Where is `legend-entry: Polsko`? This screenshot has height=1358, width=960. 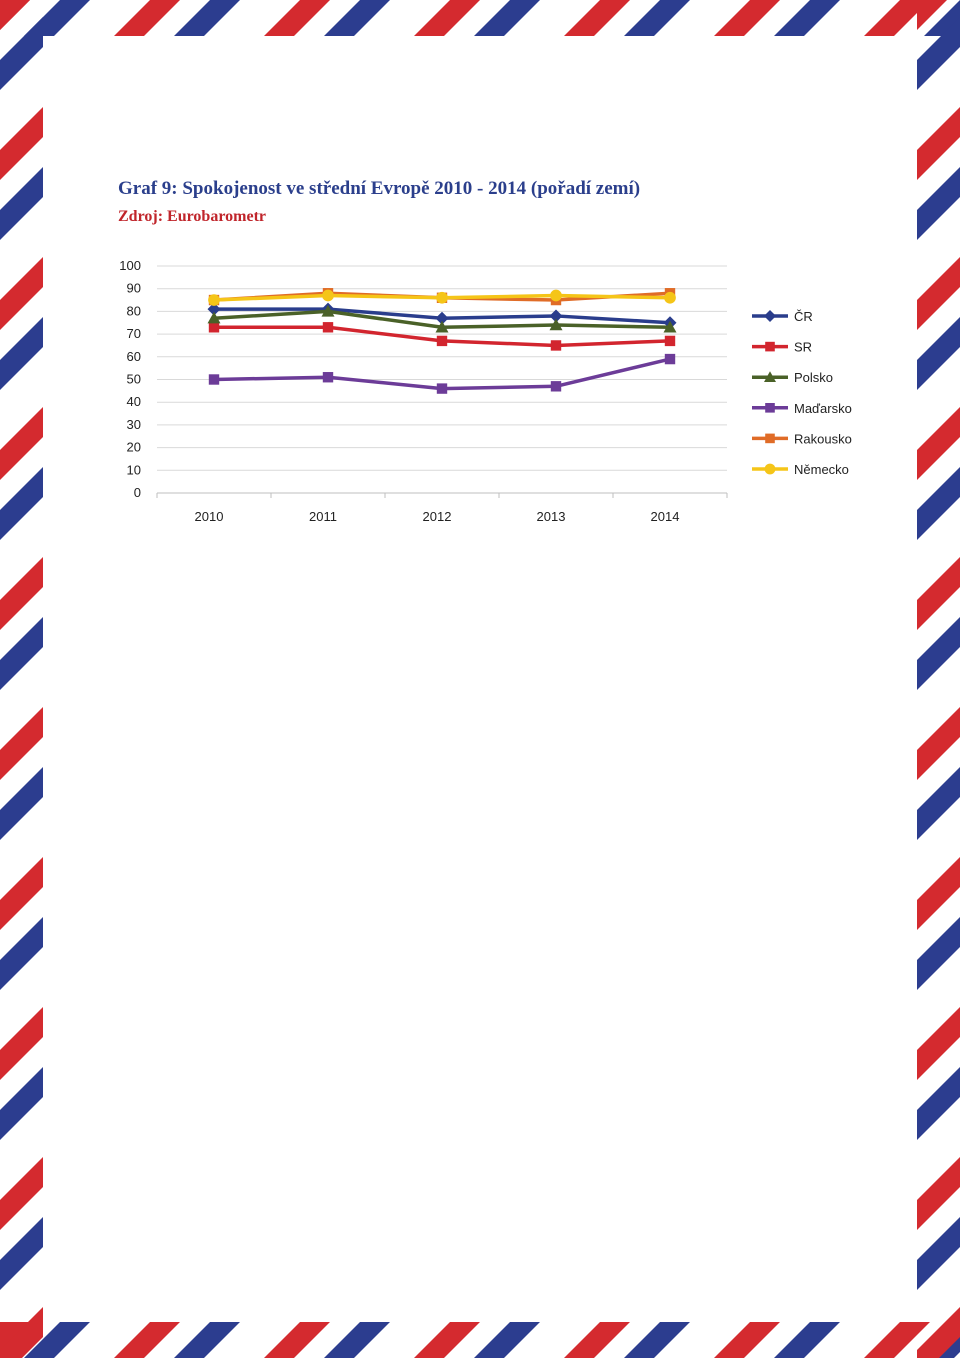
legend-entry: Polsko is located at coordinates (792, 377).